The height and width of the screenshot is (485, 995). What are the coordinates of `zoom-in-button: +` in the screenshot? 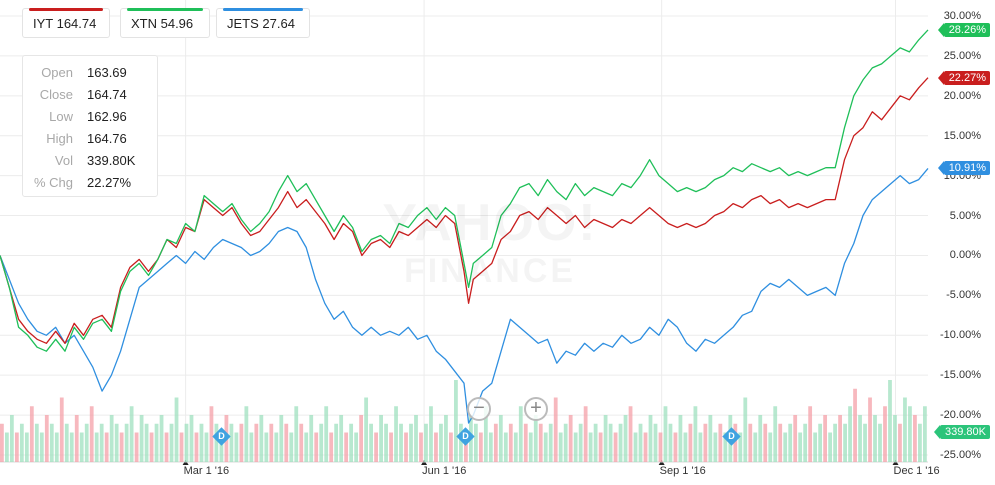 It's located at (536, 409).